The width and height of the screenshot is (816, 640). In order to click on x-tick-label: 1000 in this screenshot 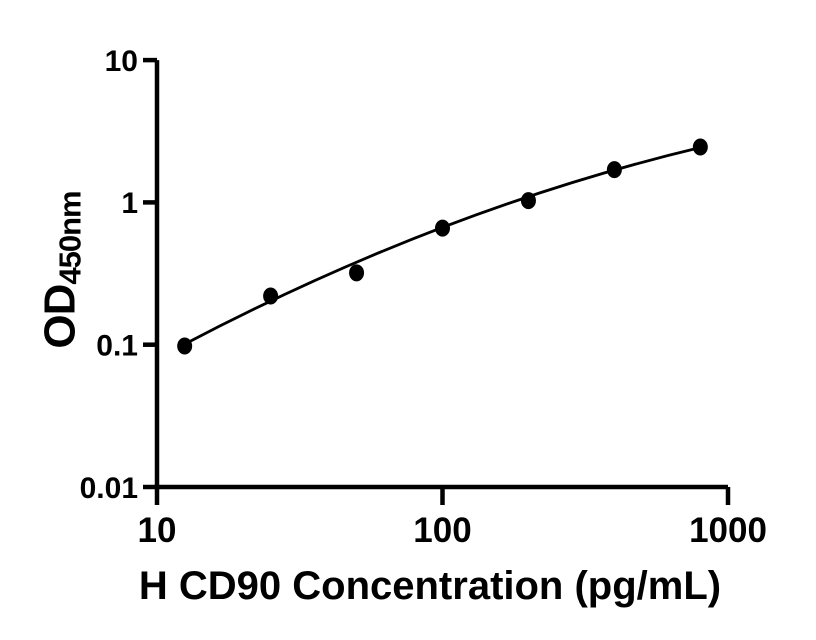, I will do `click(728, 530)`.